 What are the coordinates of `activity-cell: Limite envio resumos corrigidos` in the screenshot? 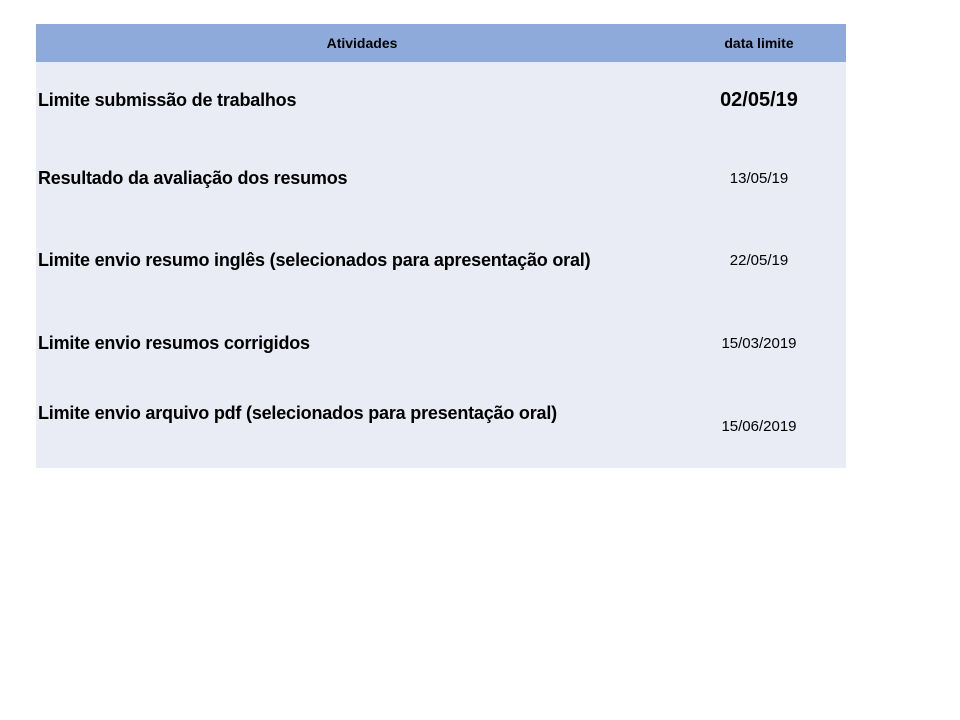 It's located at (174, 343).